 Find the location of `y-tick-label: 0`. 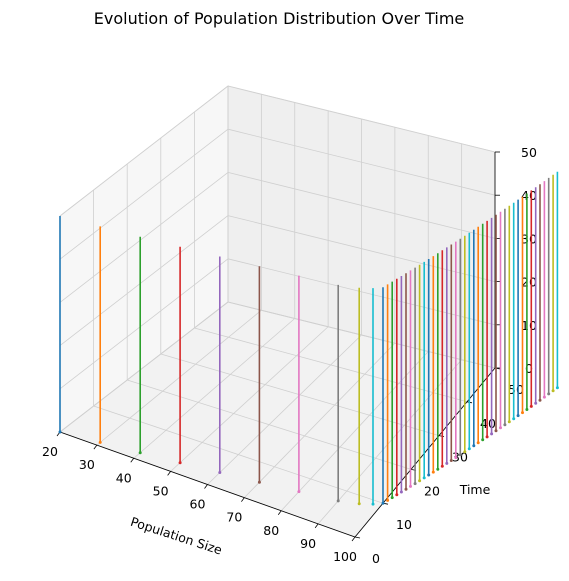

y-tick-label: 0 is located at coordinates (376, 558).